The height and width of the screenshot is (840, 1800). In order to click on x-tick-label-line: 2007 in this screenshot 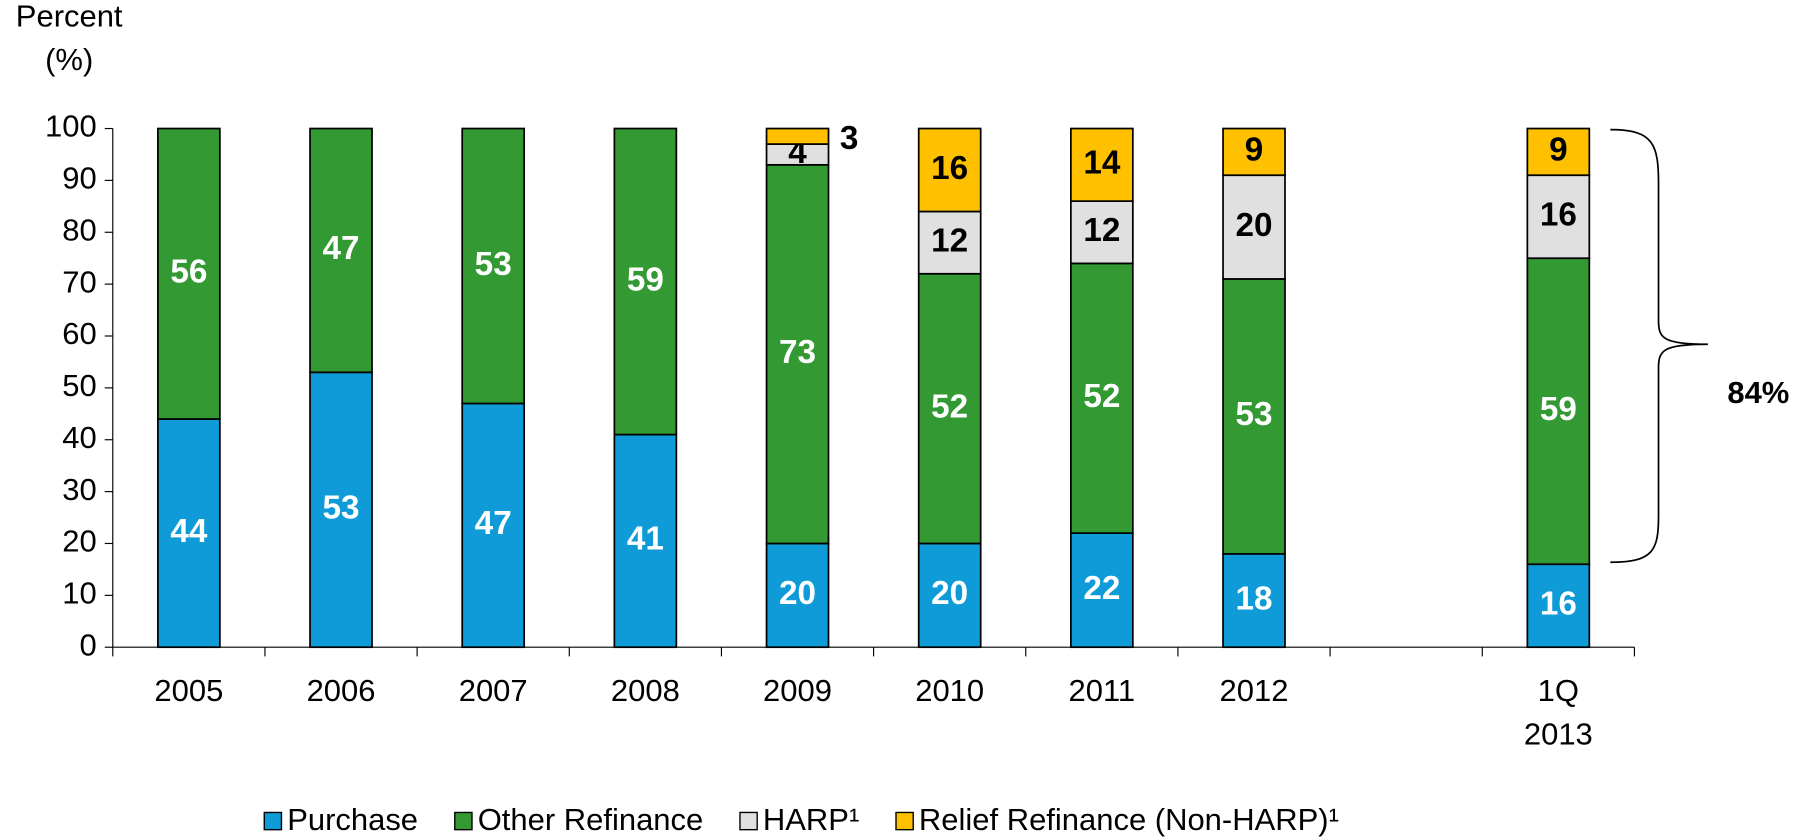, I will do `click(493, 690)`.